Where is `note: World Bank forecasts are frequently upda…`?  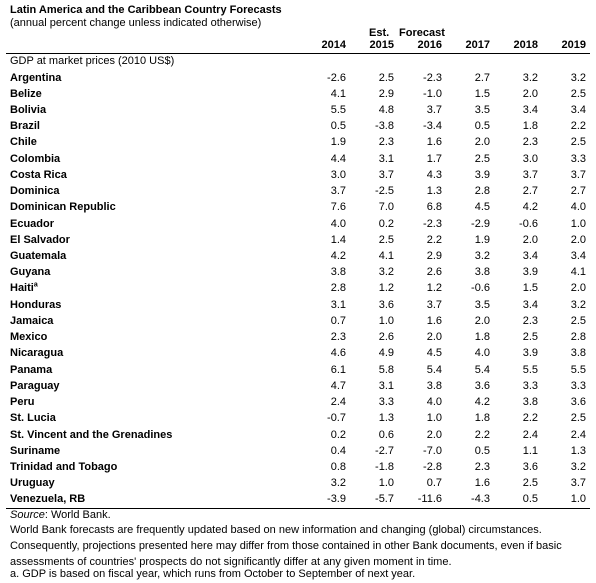 note: World Bank forecasts are frequently upda… is located at coordinates (286, 546).